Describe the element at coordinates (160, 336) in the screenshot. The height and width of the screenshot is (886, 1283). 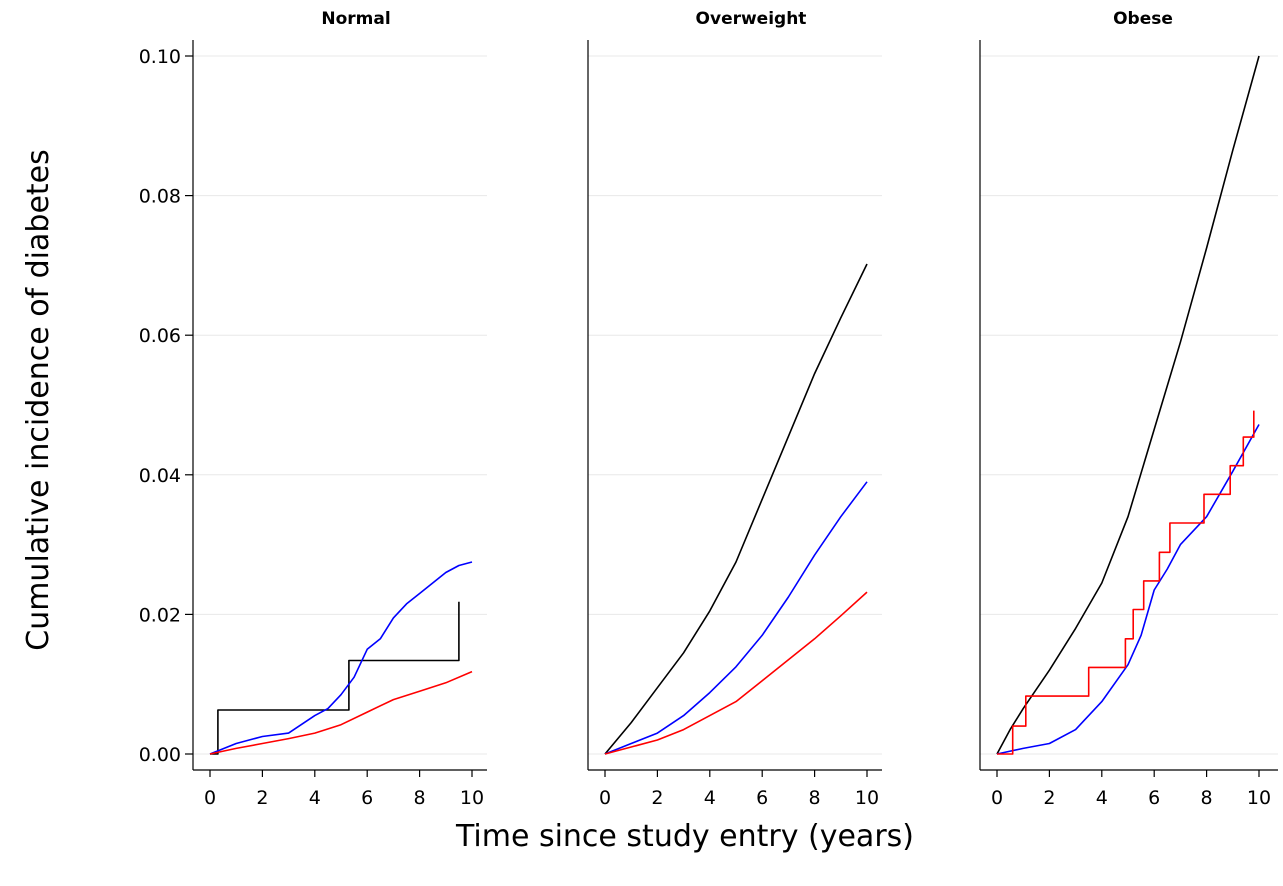
I see `y-tick-label: 0.06` at that location.